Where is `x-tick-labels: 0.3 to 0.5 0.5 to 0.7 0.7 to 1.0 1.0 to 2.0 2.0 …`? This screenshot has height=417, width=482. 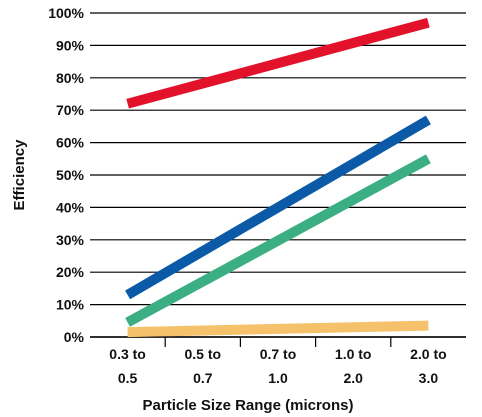 x-tick-labels: 0.3 to 0.5 0.5 to 0.7 0.7 to 1.0 1.0 to 2.0 2.0 … is located at coordinates (277, 366).